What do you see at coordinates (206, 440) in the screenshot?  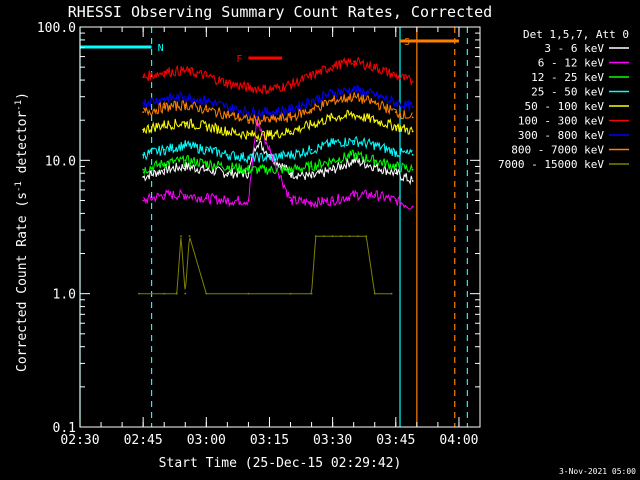 I see `x-tick-label: 03:00` at bounding box center [206, 440].